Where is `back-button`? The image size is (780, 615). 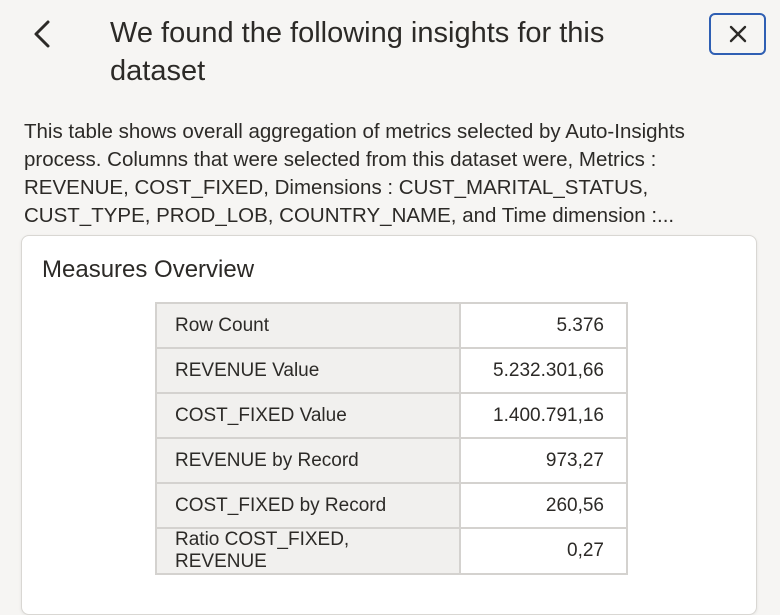 back-button is located at coordinates (42, 34).